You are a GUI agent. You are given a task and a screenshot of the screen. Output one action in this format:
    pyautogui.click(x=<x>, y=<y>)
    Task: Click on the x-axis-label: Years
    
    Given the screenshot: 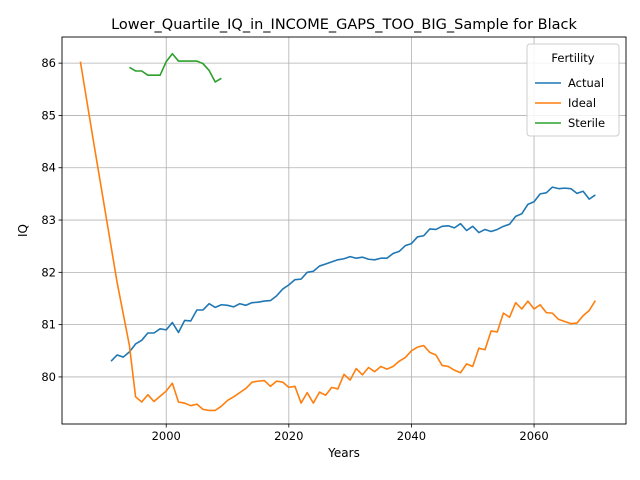 What is the action you would take?
    pyautogui.click(x=343, y=453)
    